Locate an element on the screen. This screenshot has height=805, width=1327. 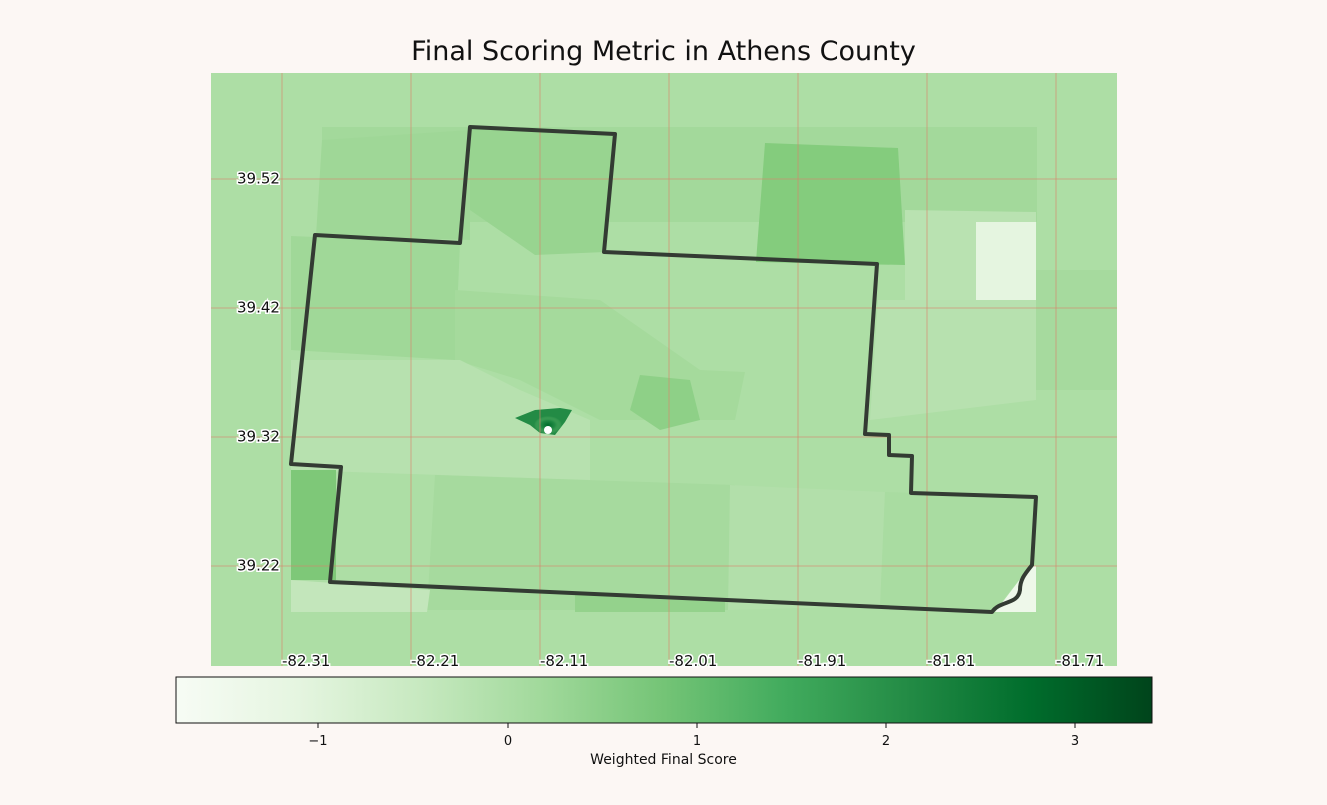
lon-tick-label: -82.01 is located at coordinates (693, 661).